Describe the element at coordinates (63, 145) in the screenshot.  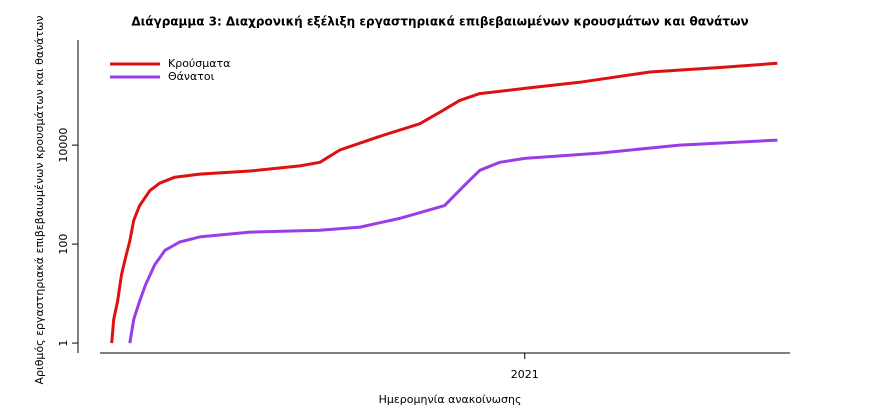
I see `y-tick-label: 10000` at that location.